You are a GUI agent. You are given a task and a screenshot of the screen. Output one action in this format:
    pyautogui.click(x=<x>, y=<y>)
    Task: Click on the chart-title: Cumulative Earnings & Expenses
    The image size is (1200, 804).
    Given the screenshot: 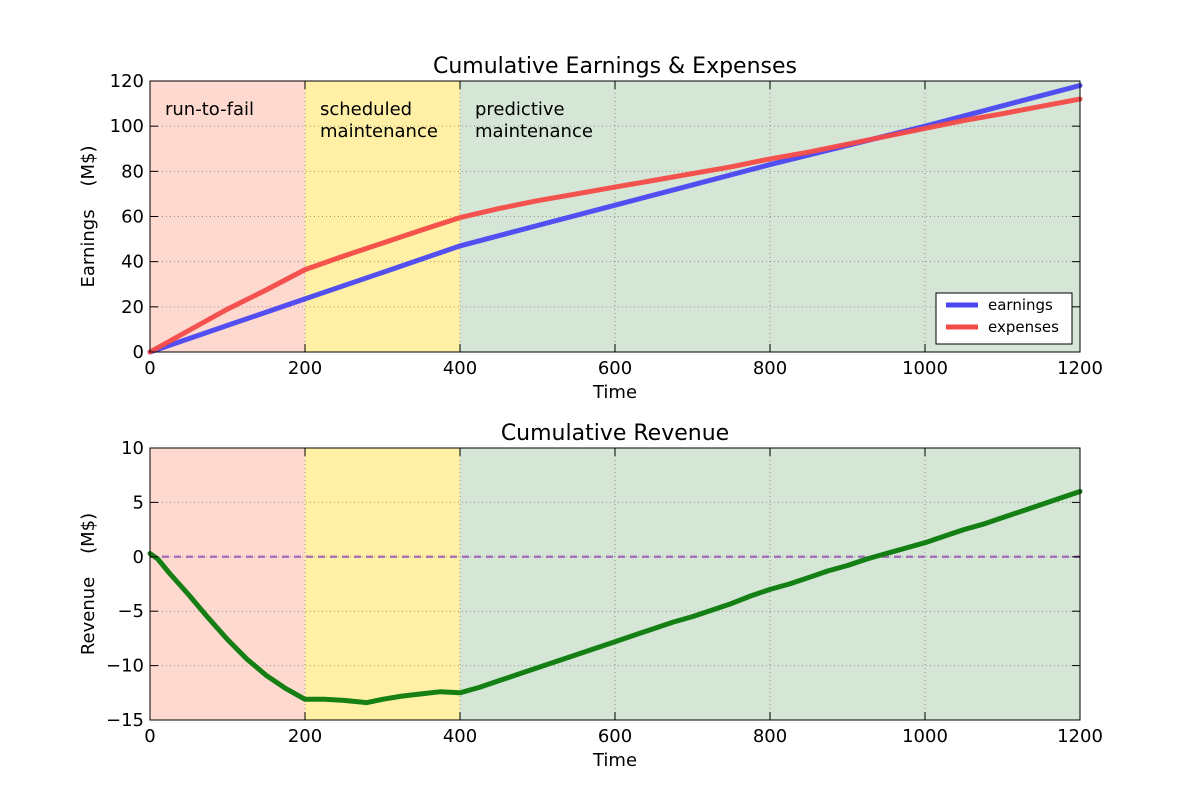 What is the action you would take?
    pyautogui.click(x=615, y=66)
    